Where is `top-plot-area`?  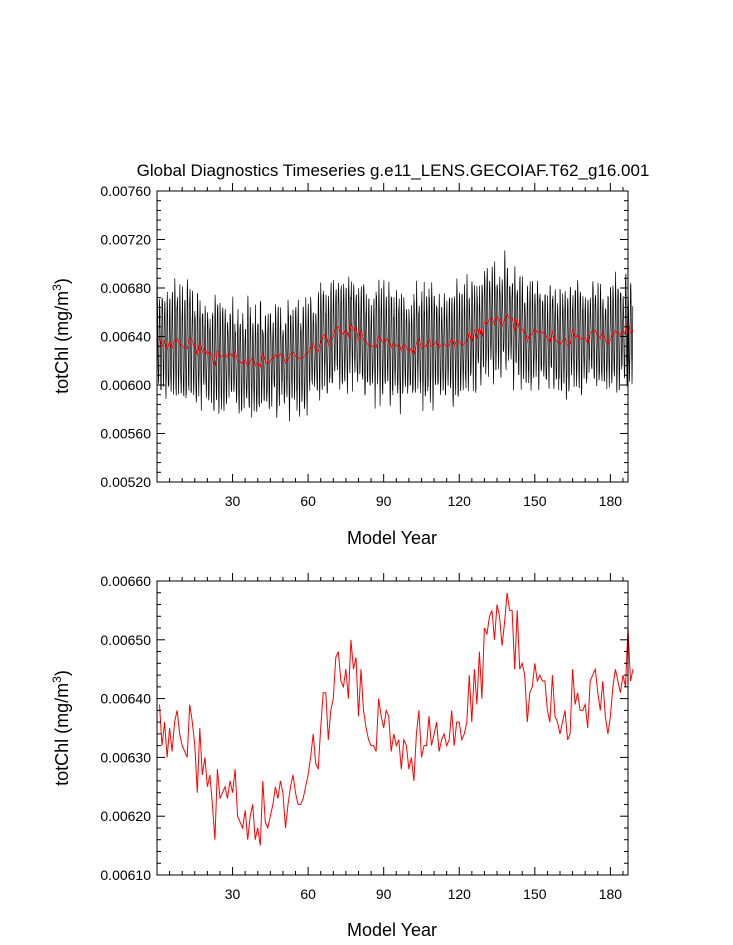
top-plot-area is located at coordinates (395, 336).